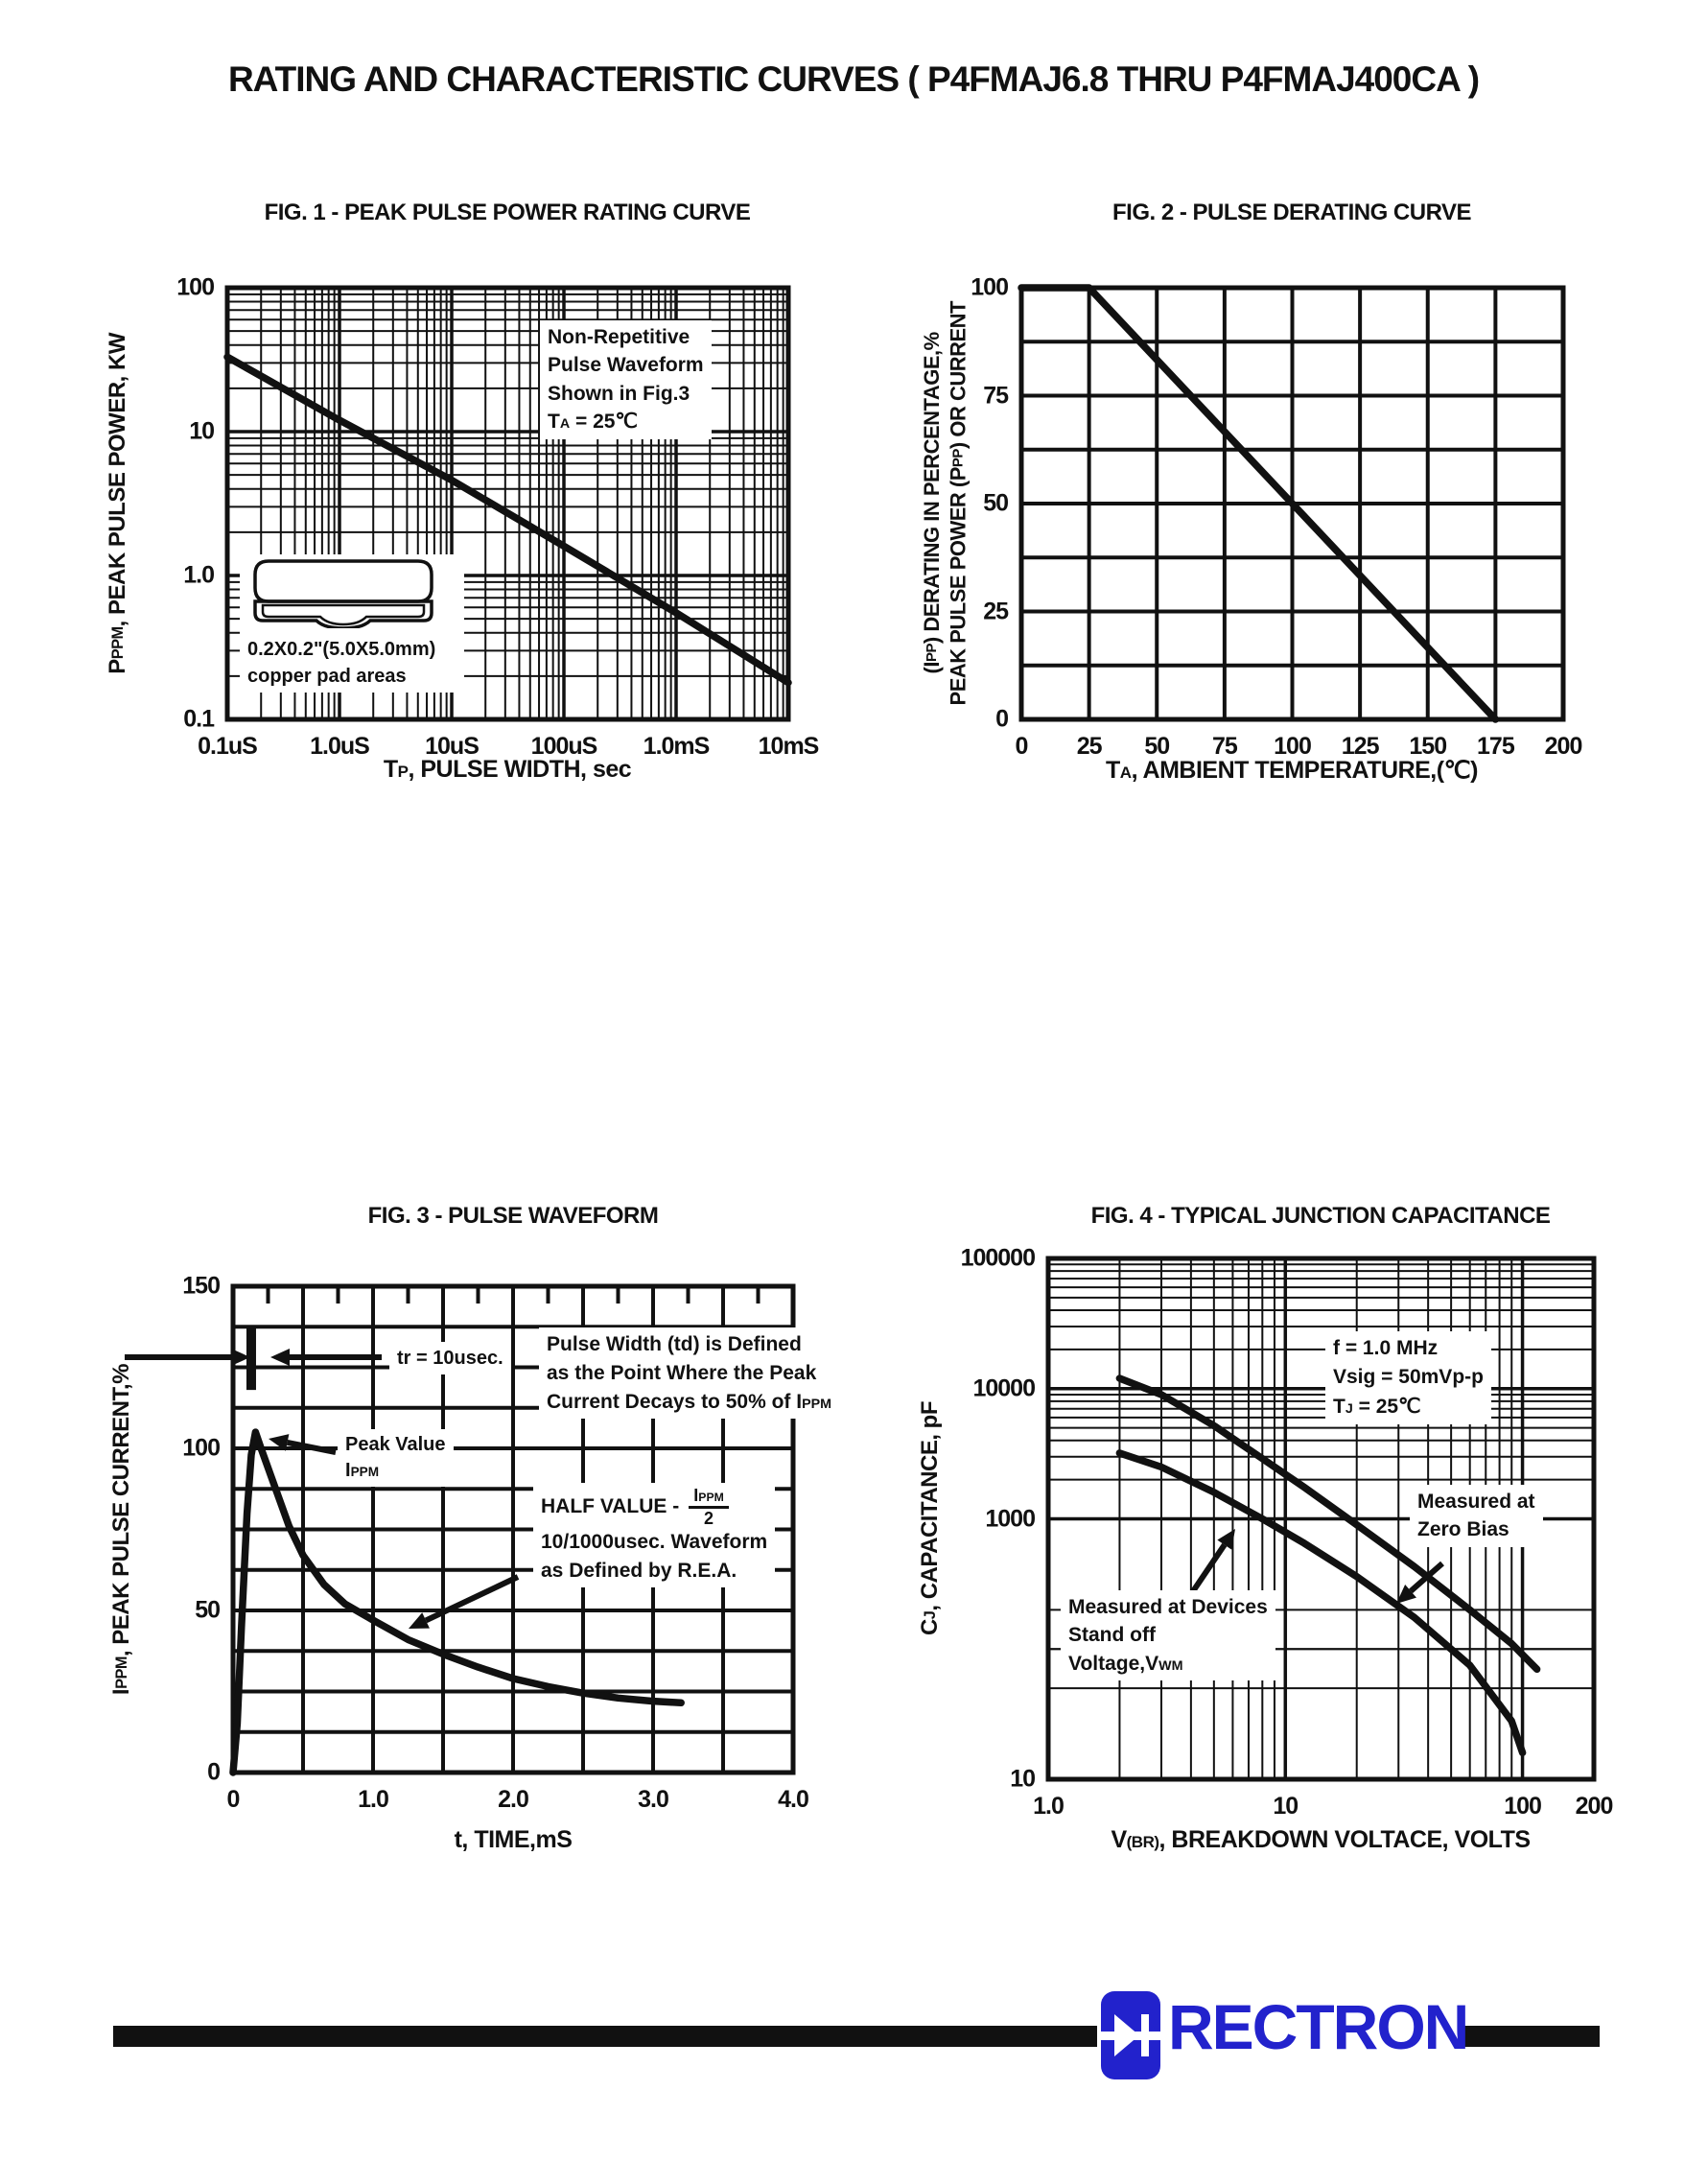 This screenshot has height=2161, width=1708. Describe the element at coordinates (202, 1448) in the screenshot. I see `fig3-ytick: 100` at that location.